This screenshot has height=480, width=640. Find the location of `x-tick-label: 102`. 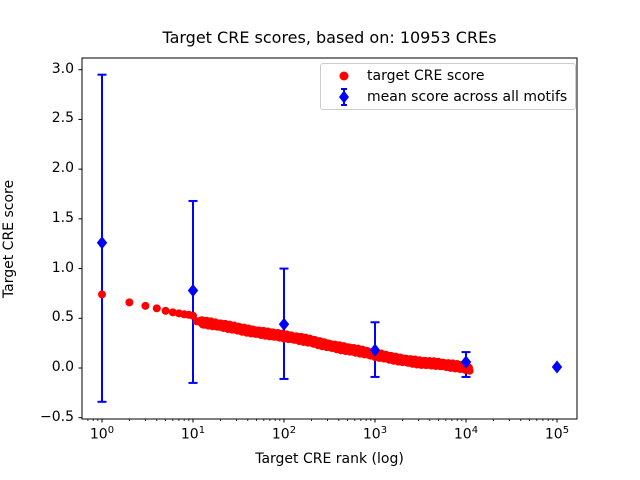

x-tick-label: 102 is located at coordinates (284, 434).